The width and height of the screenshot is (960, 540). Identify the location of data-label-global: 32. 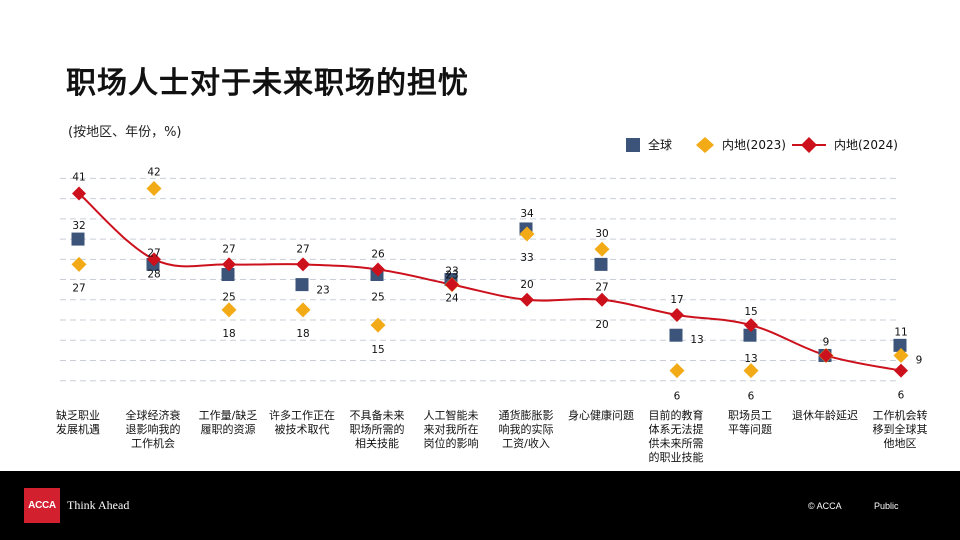
(78, 226).